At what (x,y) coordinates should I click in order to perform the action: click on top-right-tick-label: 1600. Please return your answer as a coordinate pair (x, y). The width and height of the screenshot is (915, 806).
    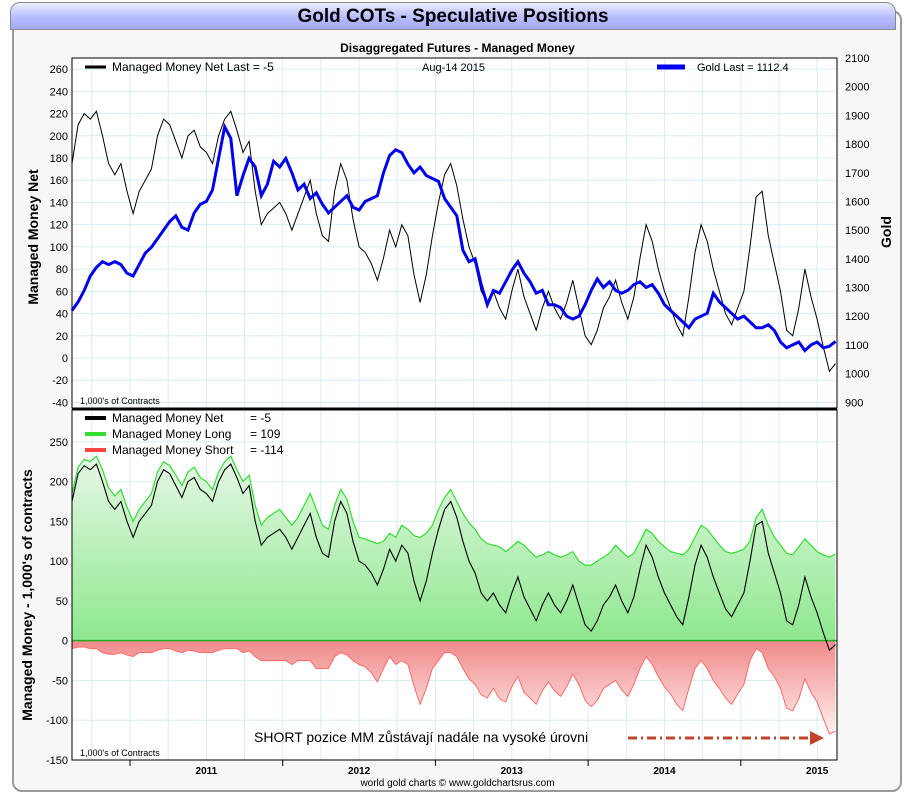
    Looking at the image, I should click on (857, 202).